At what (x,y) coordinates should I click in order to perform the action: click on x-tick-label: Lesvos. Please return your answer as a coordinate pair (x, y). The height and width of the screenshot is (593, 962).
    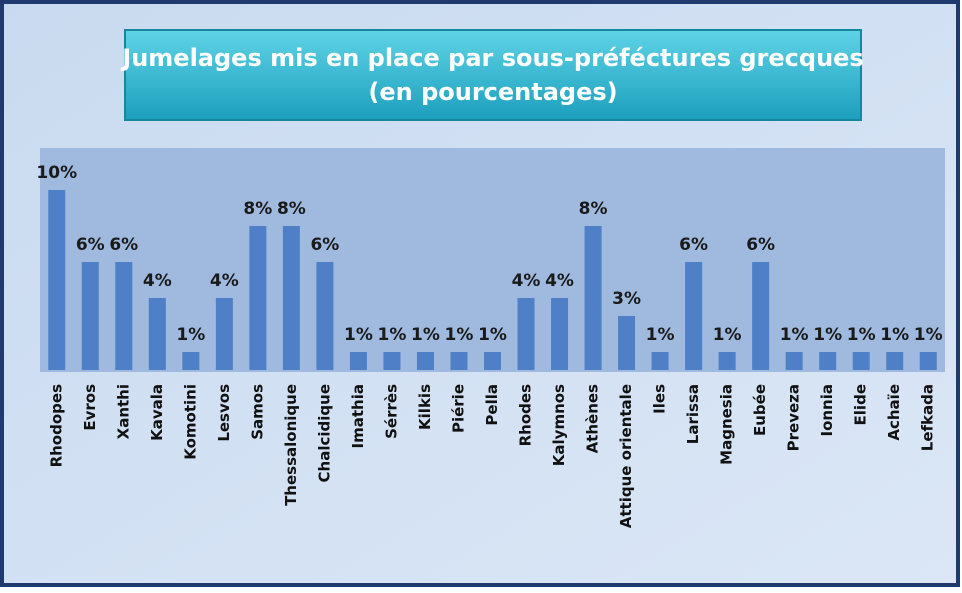
    Looking at the image, I should click on (224, 413).